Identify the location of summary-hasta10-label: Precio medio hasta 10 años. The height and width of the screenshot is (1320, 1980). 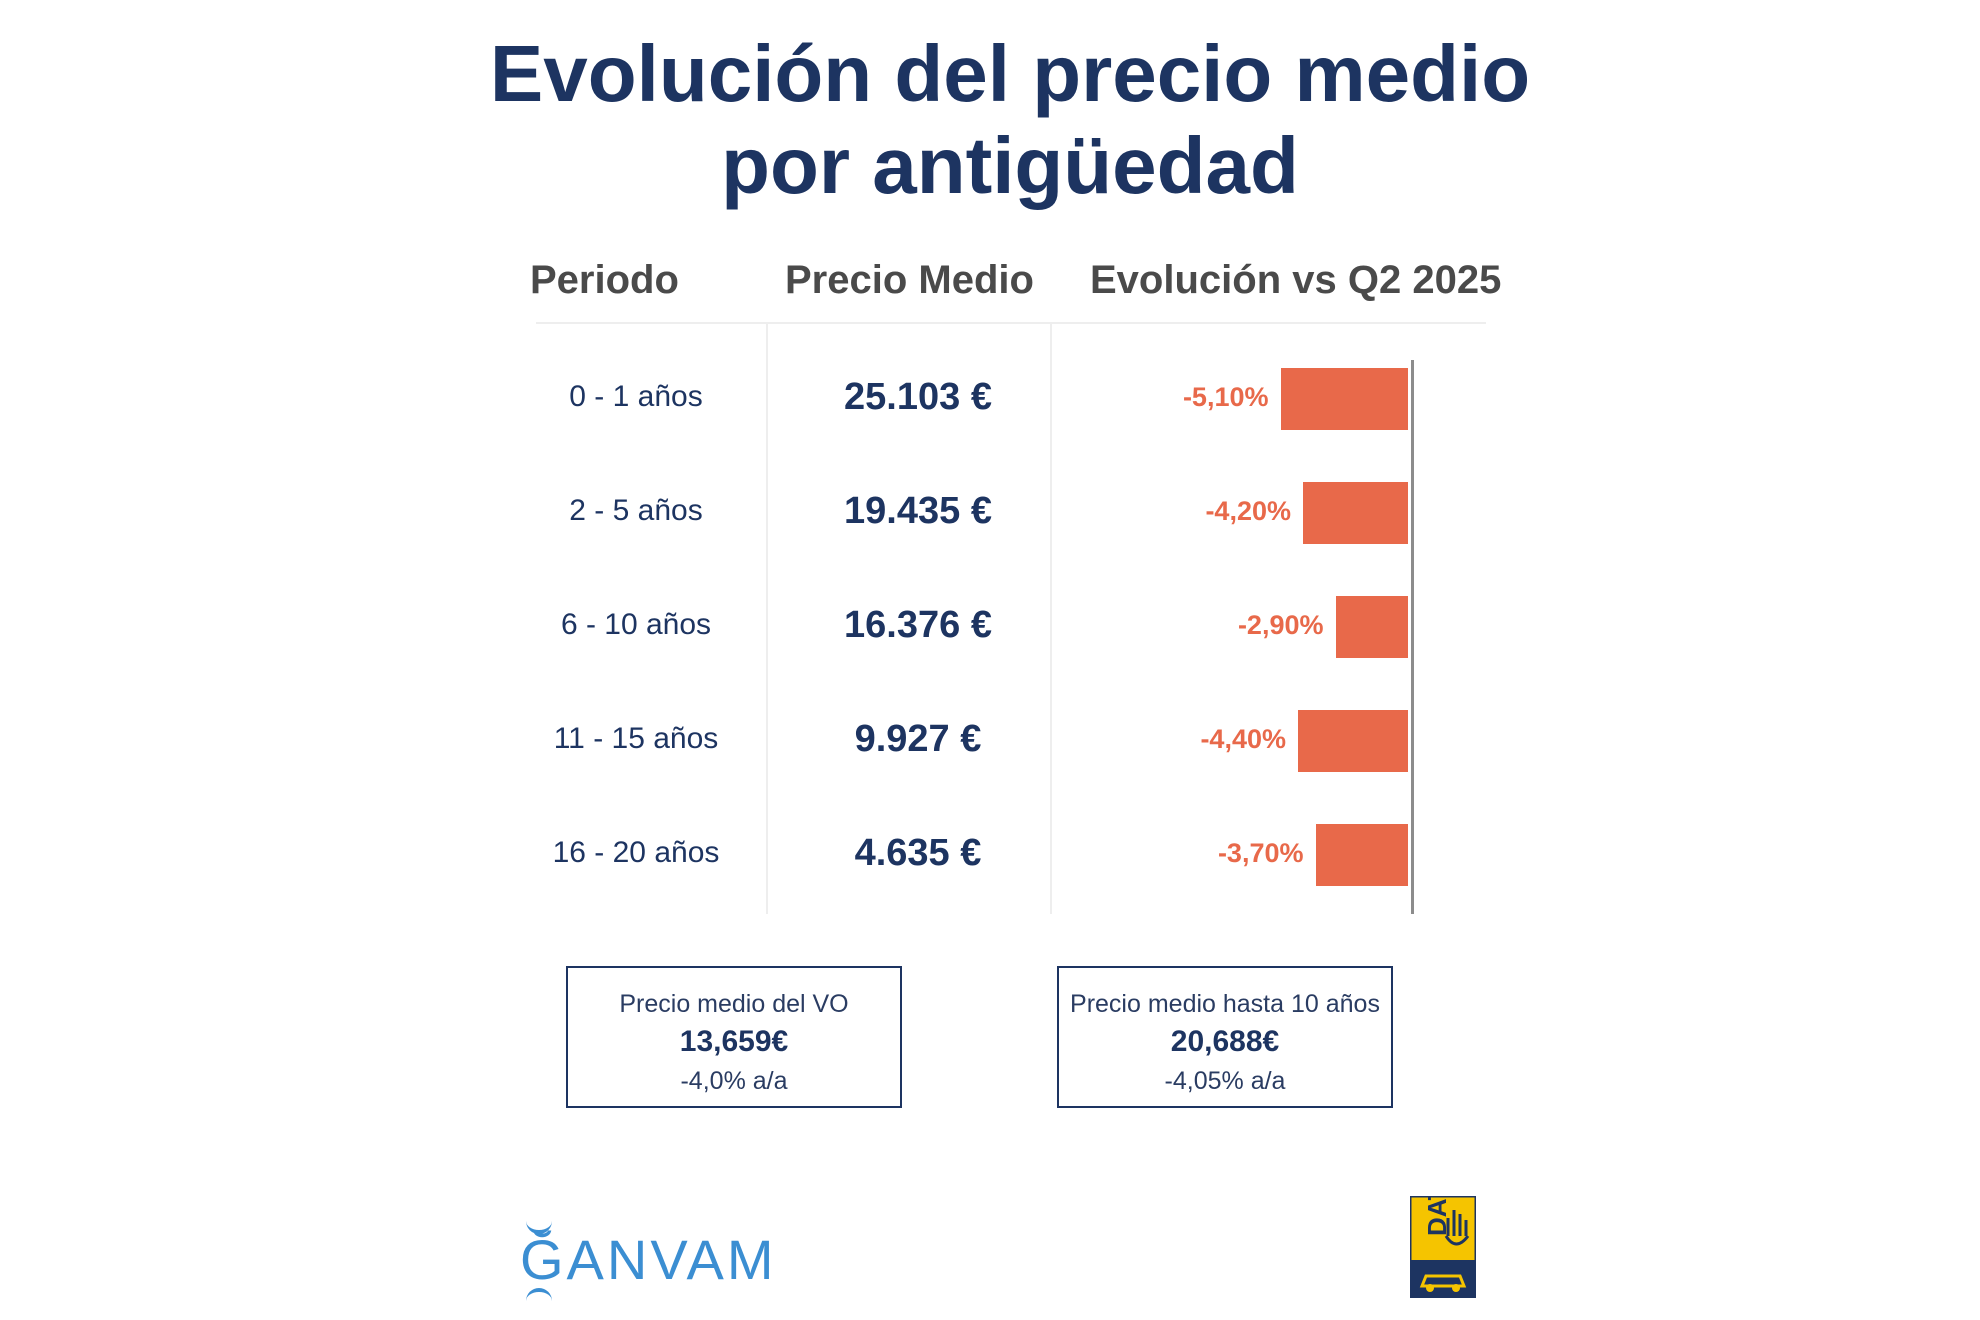
(1225, 1004).